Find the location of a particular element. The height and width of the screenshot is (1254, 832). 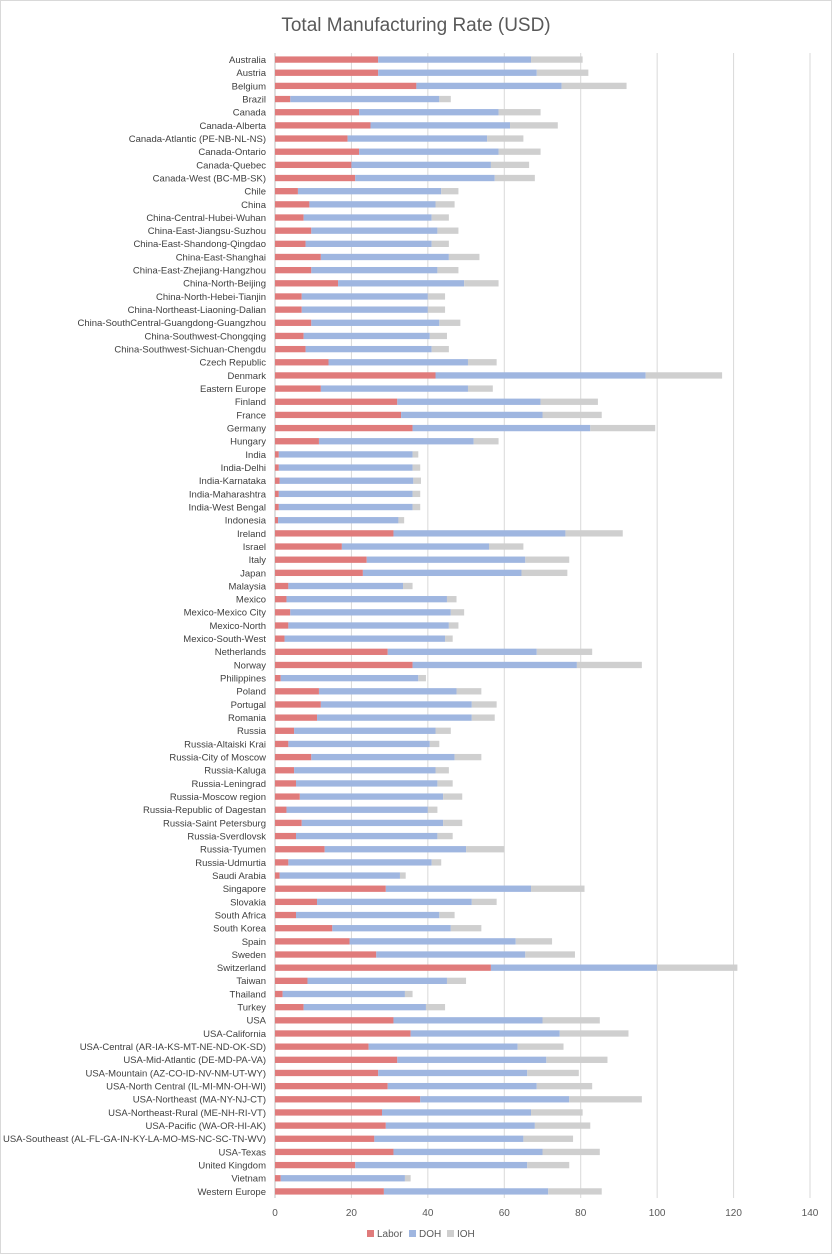

category-label: Sweden is located at coordinates (249, 955).